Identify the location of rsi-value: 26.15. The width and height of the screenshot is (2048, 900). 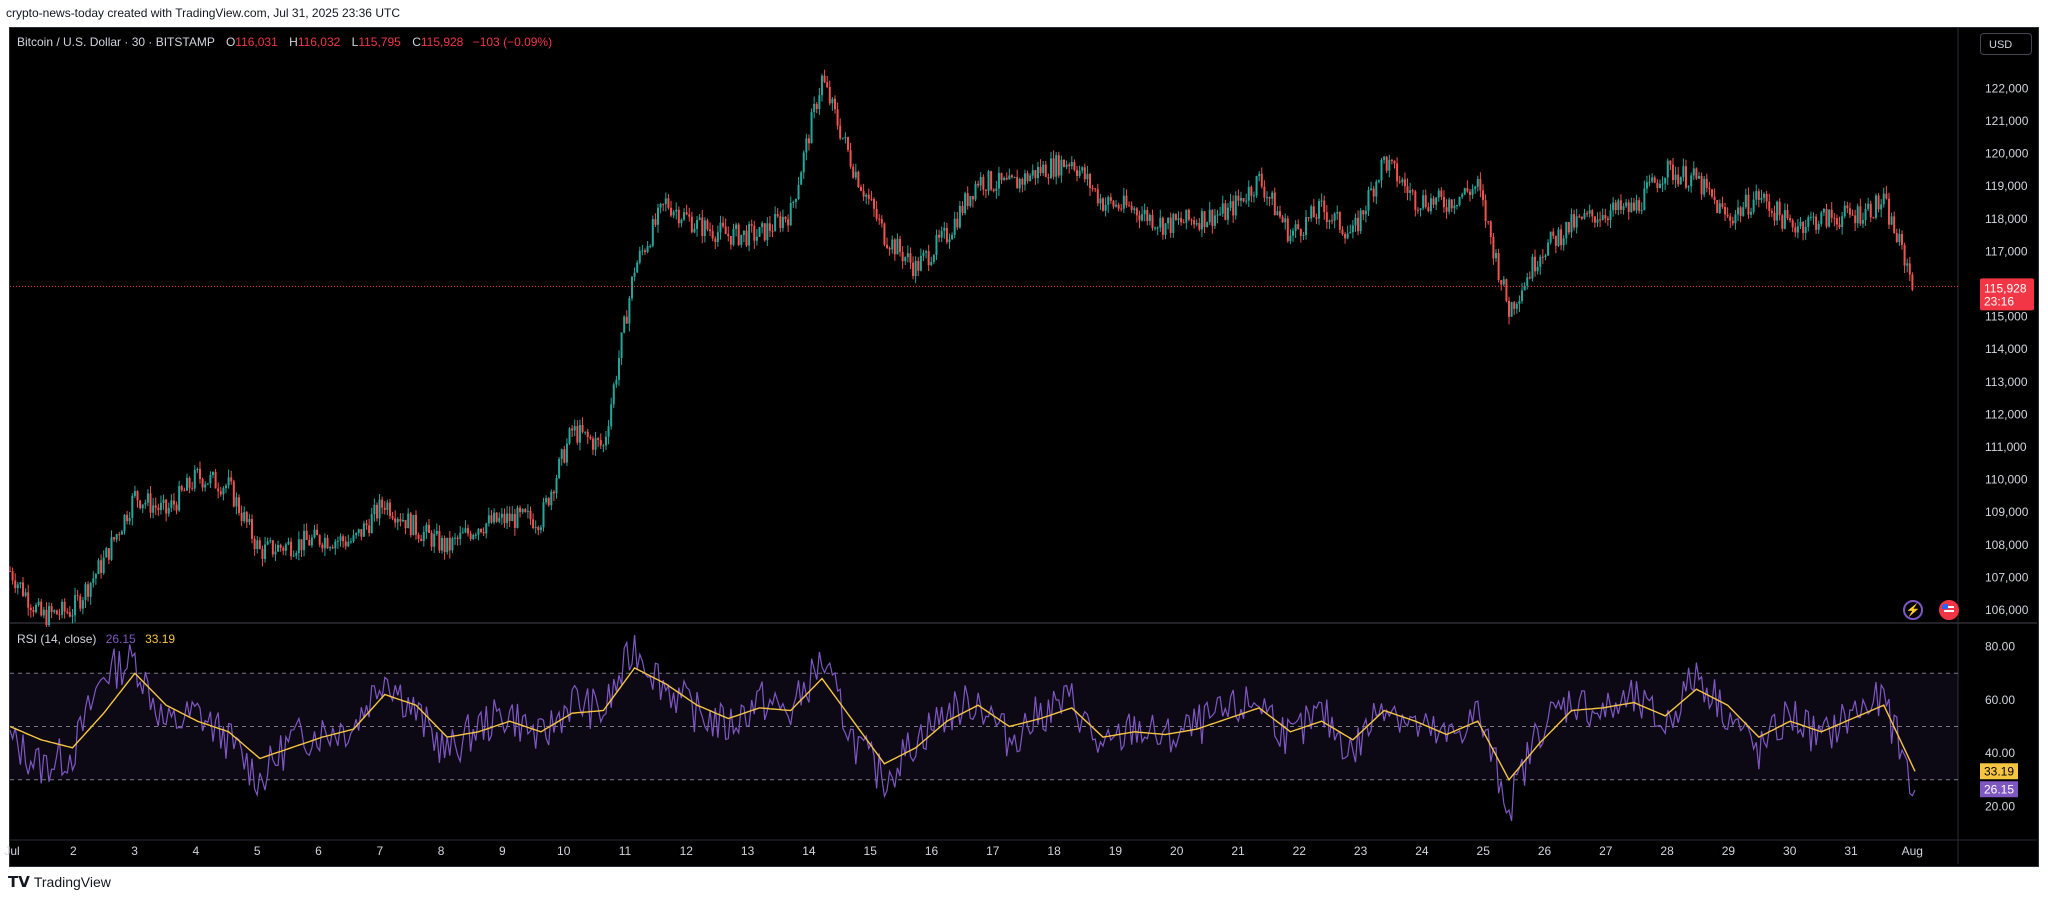
(120, 639).